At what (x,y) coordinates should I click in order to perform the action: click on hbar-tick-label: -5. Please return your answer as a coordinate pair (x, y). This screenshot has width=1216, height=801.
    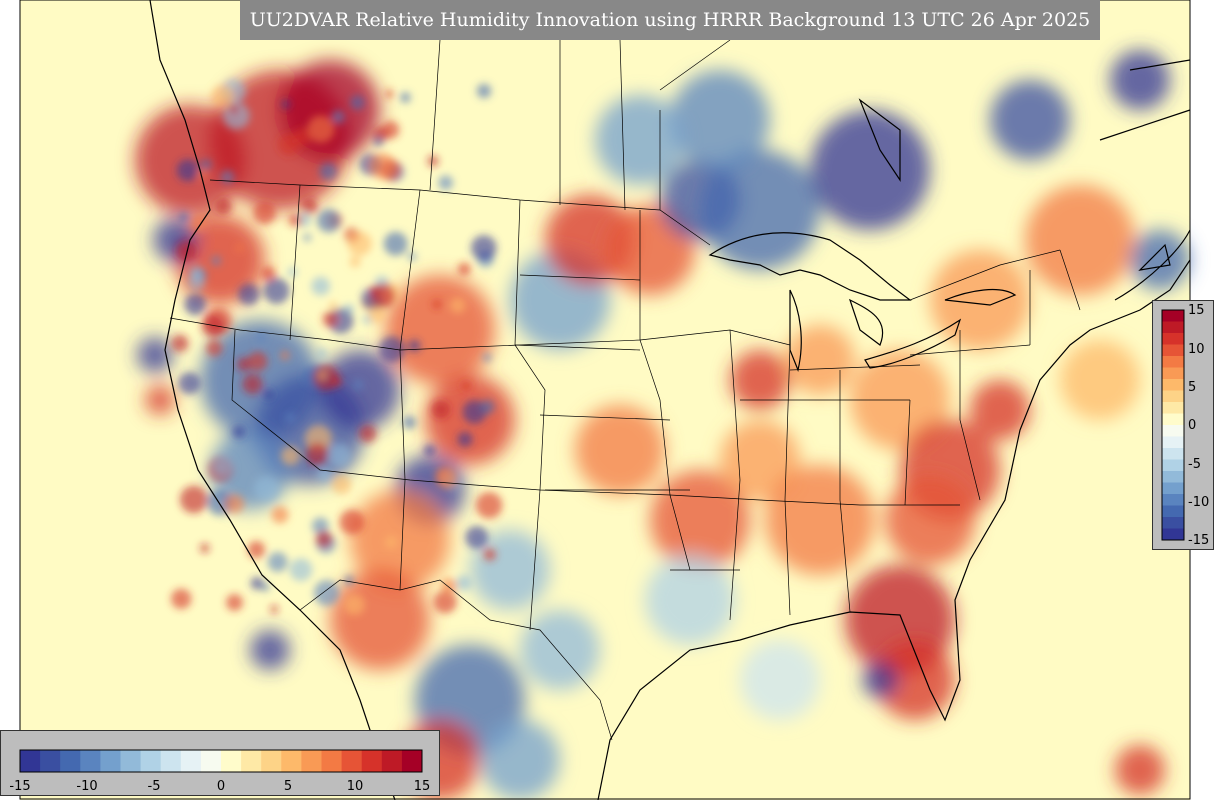
    Looking at the image, I should click on (154, 786).